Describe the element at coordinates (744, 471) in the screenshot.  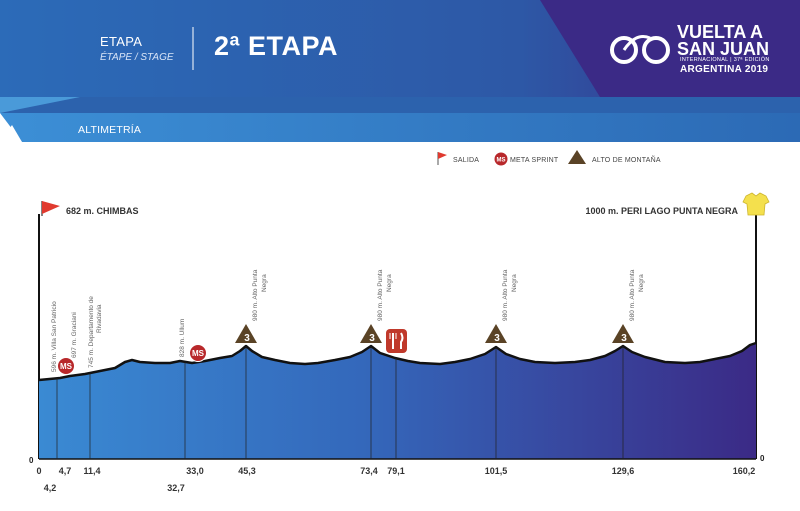
I see `km-marker: 160,2` at that location.